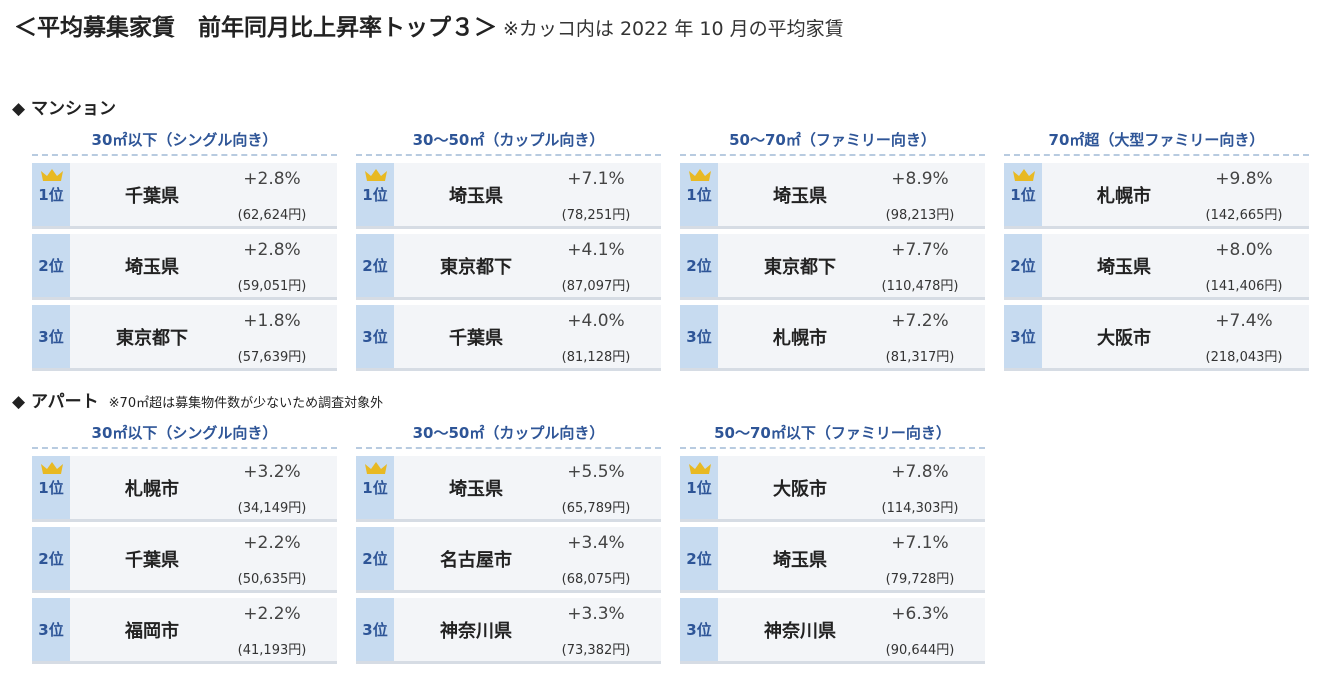 The image size is (1339, 676). What do you see at coordinates (1156, 196) in the screenshot?
I see `rank-row: 1位 札幌市 +9.8% (142,665円)` at bounding box center [1156, 196].